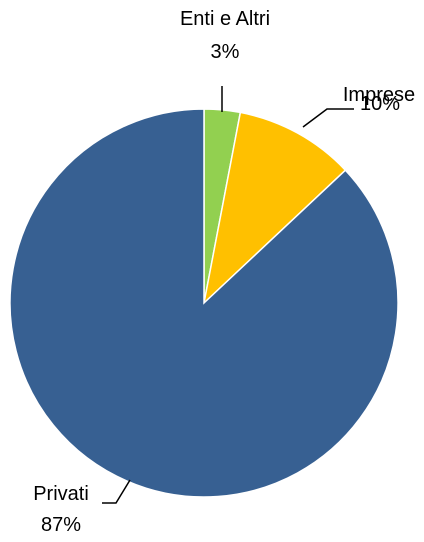 The image size is (424, 542). Describe the element at coordinates (328, 118) in the screenshot. I see `leader-line-imprese` at that location.